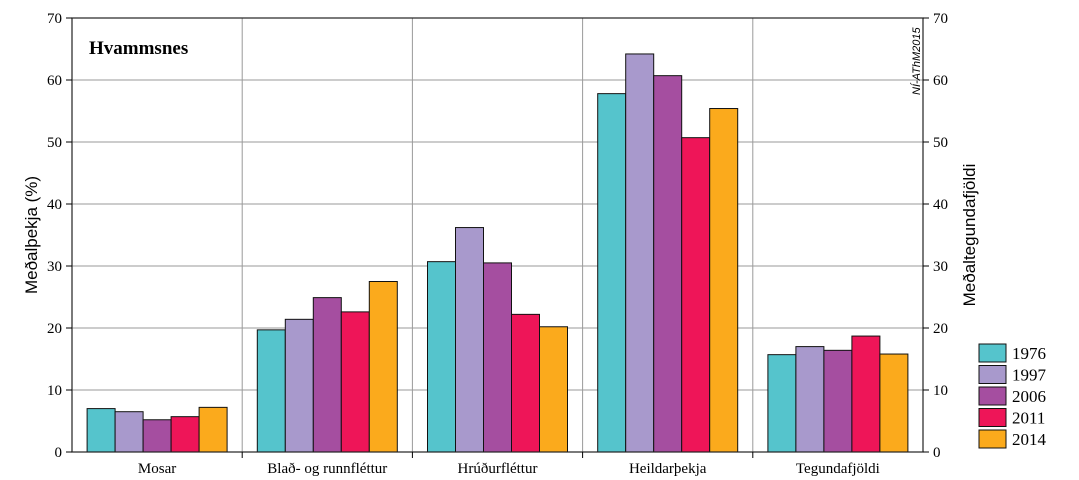 The image size is (1079, 480). What do you see at coordinates (157, 469) in the screenshot?
I see `x-tick-label: Mosar` at bounding box center [157, 469].